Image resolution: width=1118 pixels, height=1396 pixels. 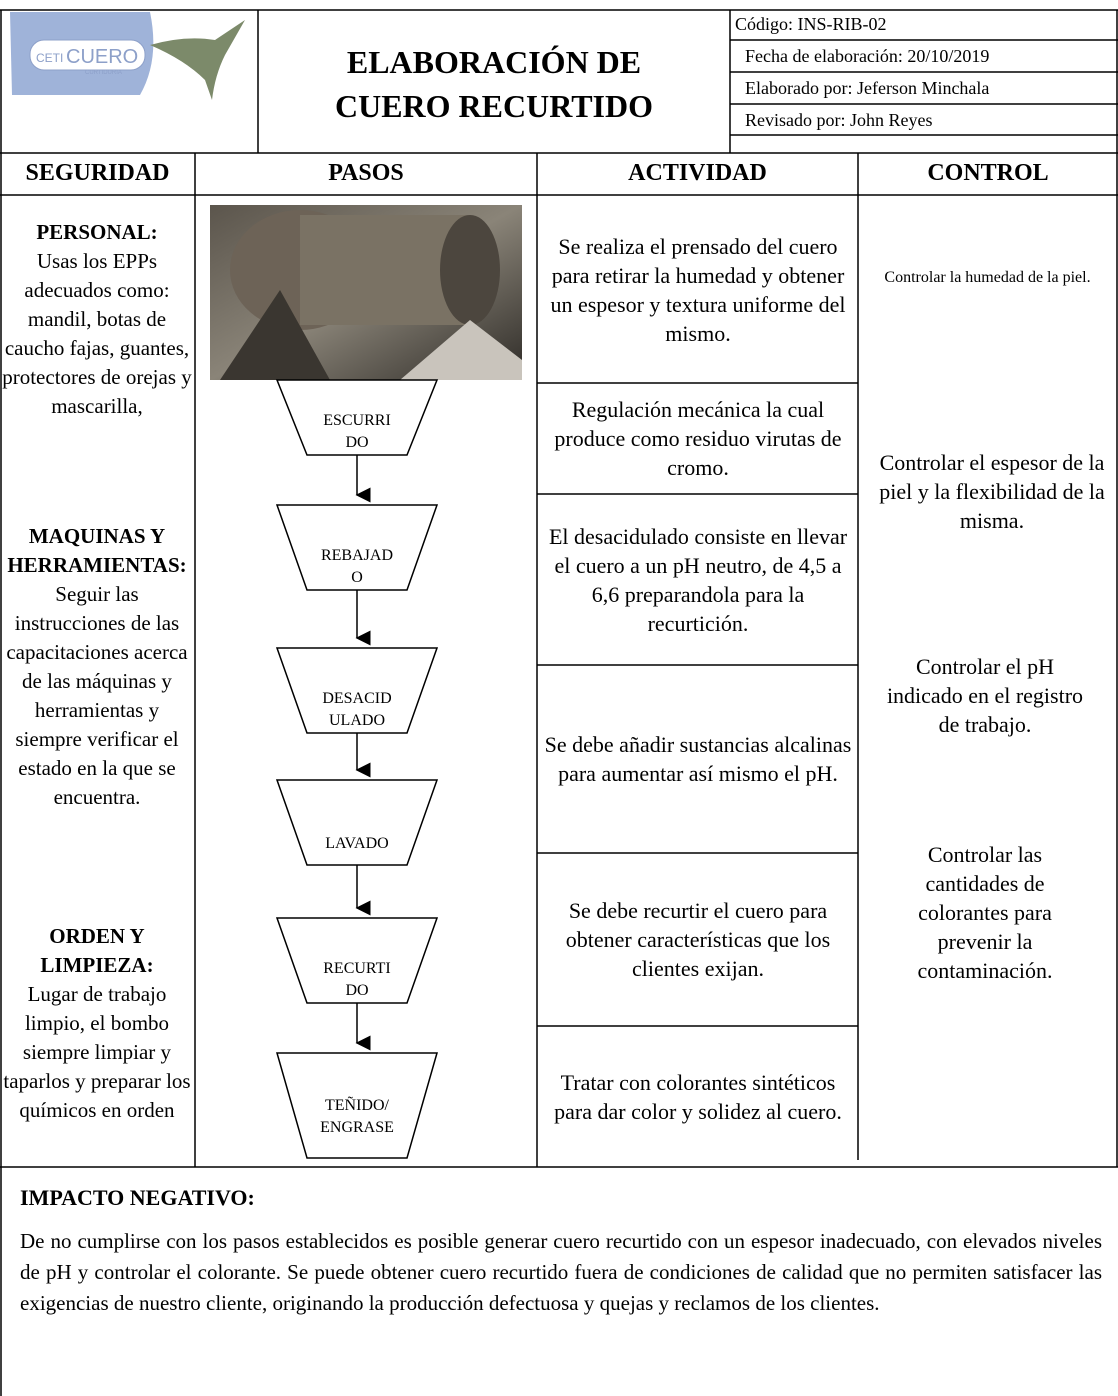 I want to click on step-label-line: ESCURRI, so click(x=357, y=420).